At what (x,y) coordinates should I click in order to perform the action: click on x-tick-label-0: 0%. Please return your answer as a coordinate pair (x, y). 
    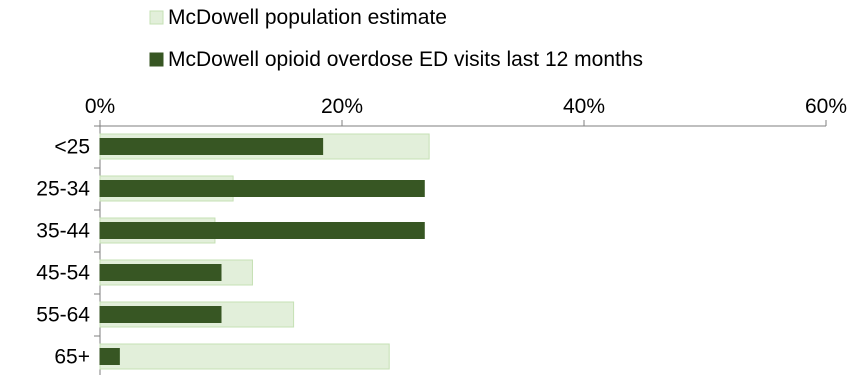
    Looking at the image, I should click on (100, 106).